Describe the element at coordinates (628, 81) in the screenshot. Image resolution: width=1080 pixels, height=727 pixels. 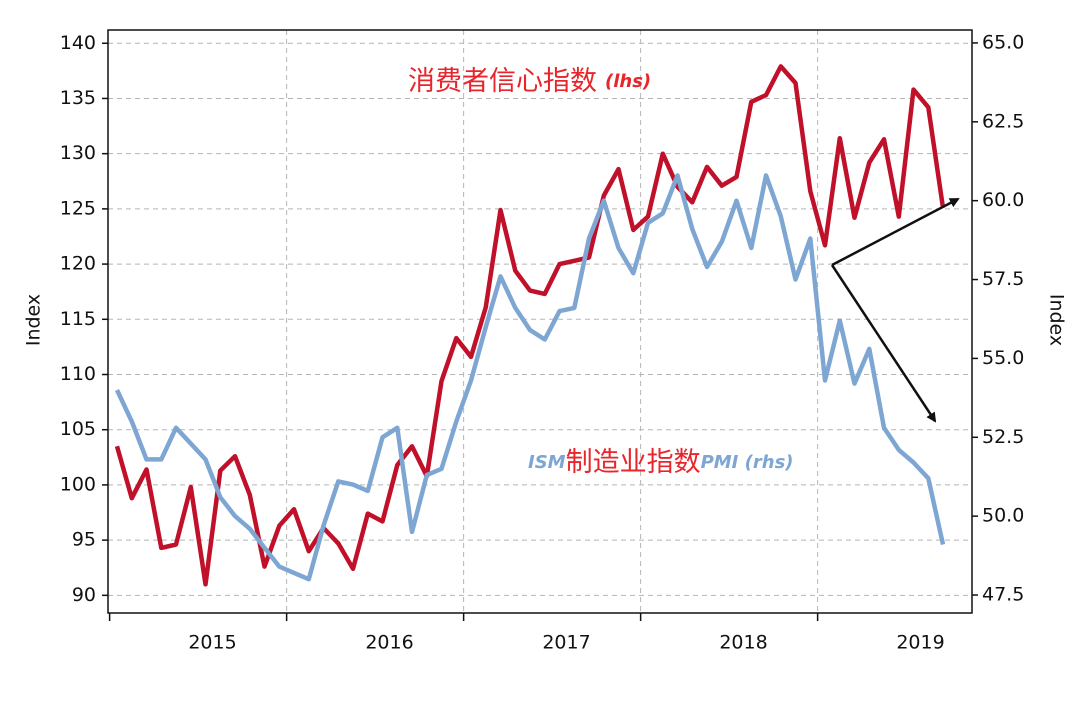
I see `annotation-part: (lhs)` at that location.